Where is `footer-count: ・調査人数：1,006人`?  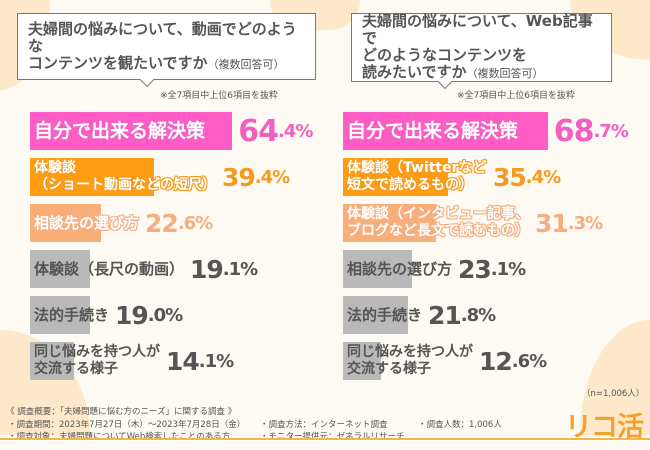 footer-count: ・調査人数：1,006人 is located at coordinates (460, 425).